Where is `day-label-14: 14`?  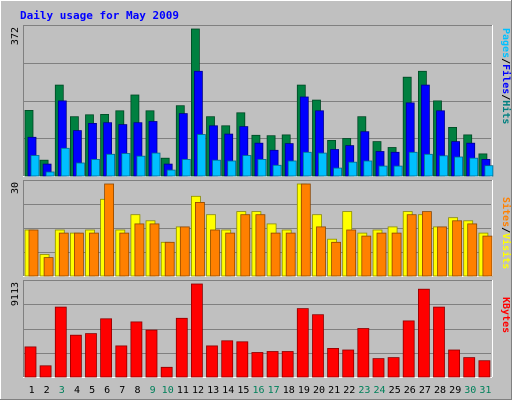 day-label-14: 14 is located at coordinates (228, 390).